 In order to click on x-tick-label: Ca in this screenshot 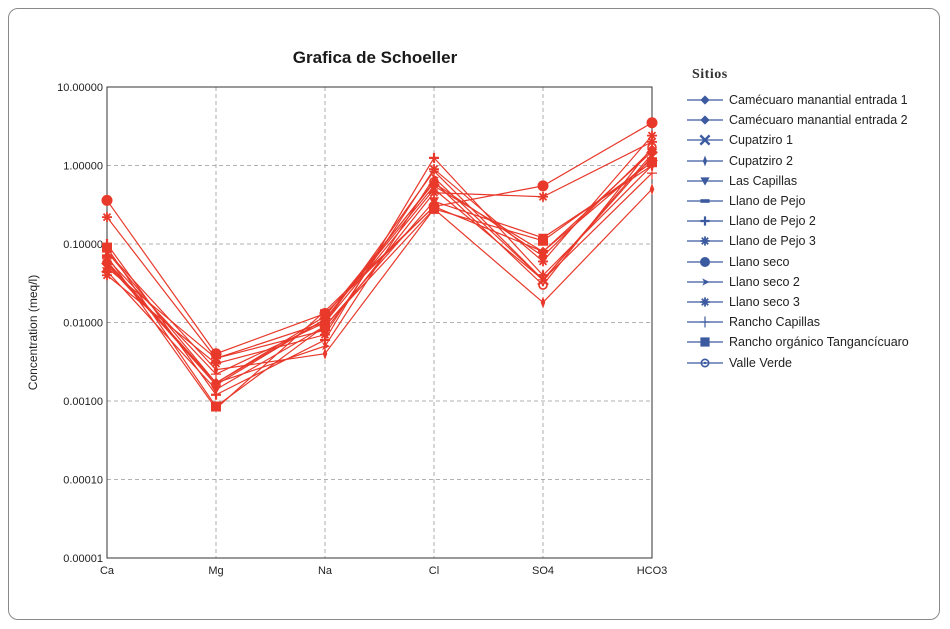, I will do `click(107, 571)`.